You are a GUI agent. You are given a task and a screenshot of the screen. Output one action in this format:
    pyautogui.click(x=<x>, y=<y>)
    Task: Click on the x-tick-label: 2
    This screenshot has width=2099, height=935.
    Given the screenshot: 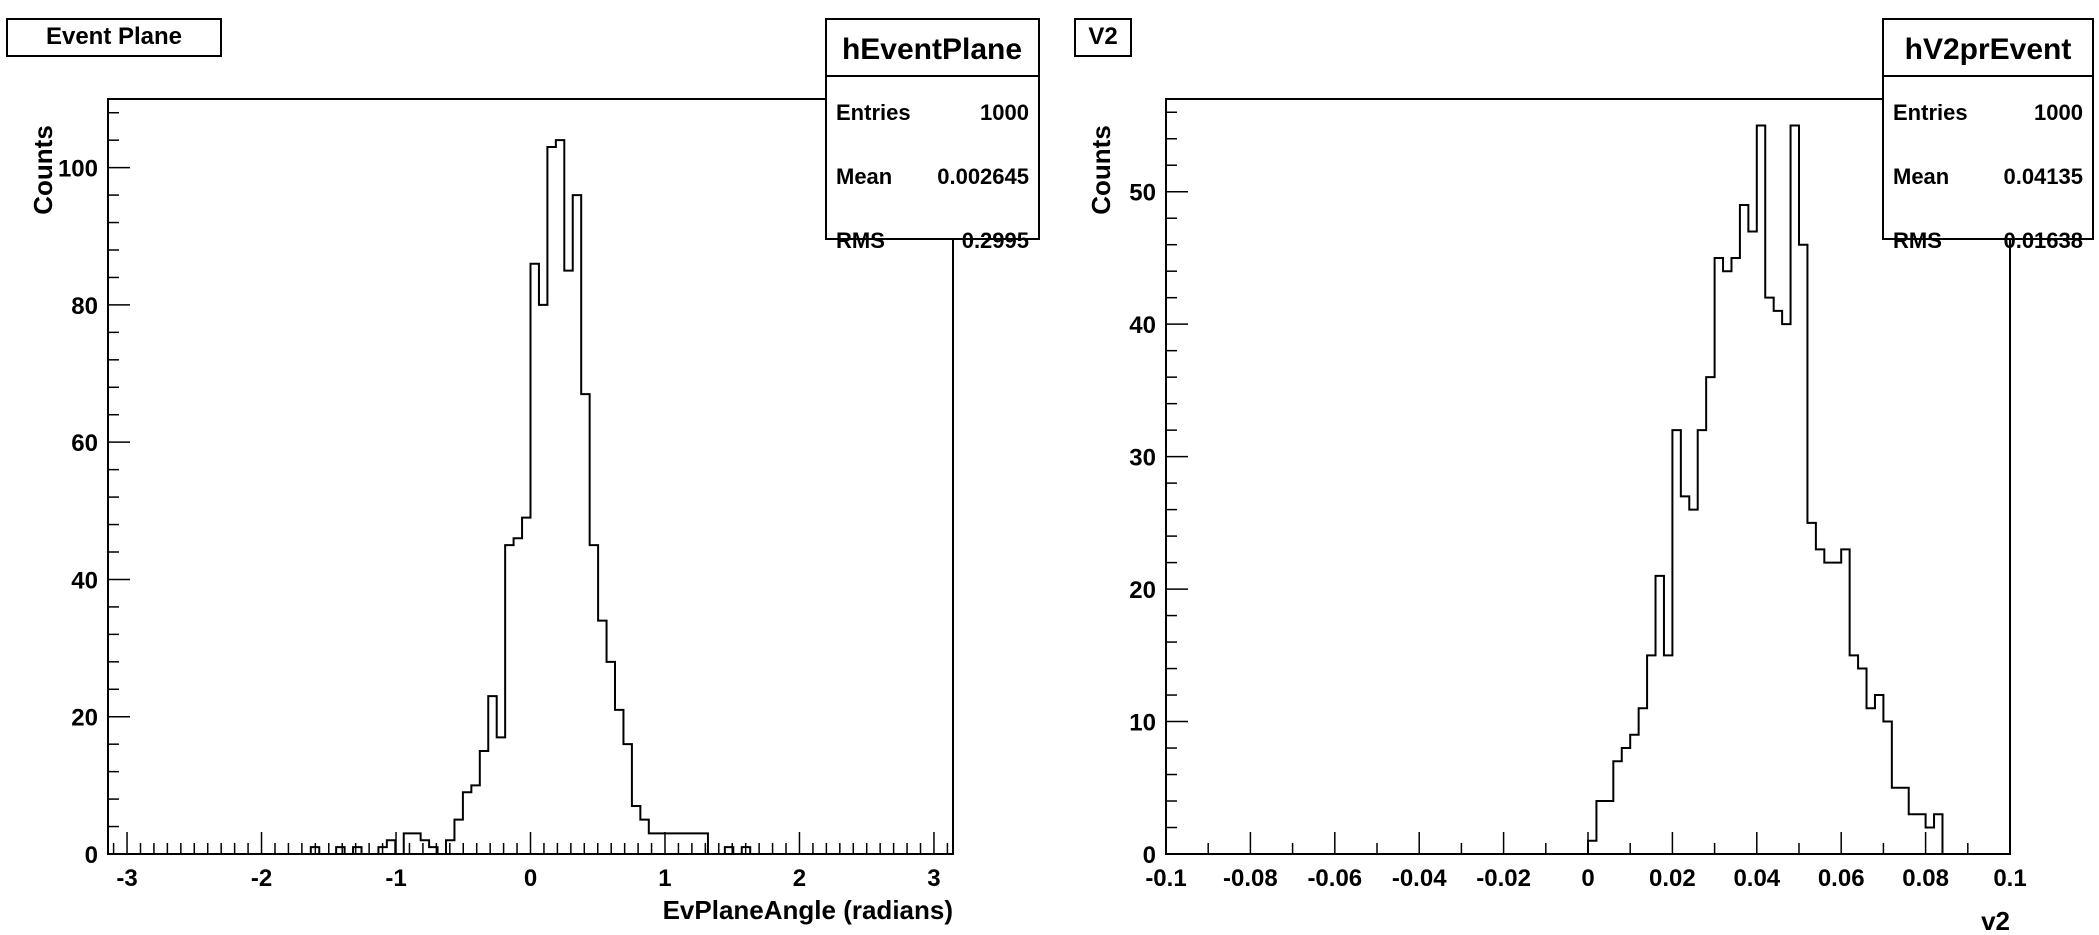 What is the action you would take?
    pyautogui.click(x=799, y=878)
    